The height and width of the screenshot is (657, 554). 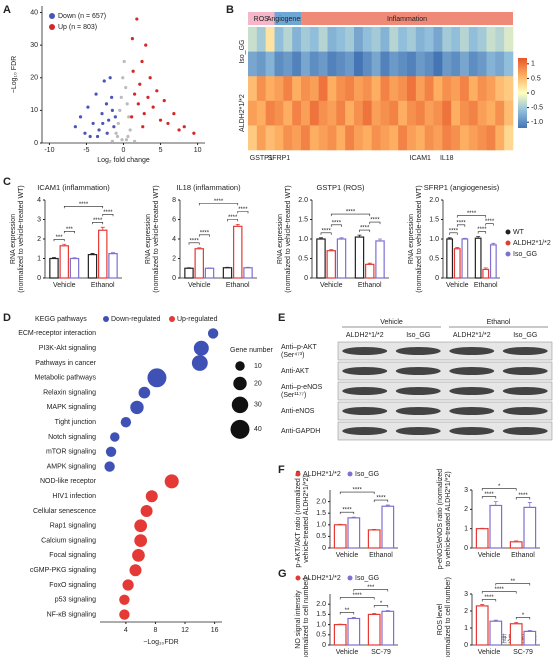 I want to click on y-tick-label: 0.5, so click(x=321, y=536).